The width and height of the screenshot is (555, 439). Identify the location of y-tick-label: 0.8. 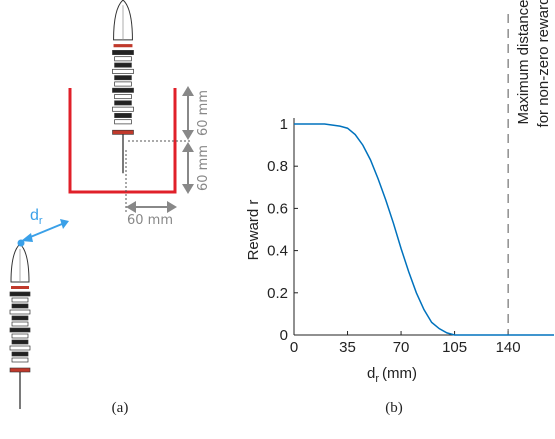
(277, 166).